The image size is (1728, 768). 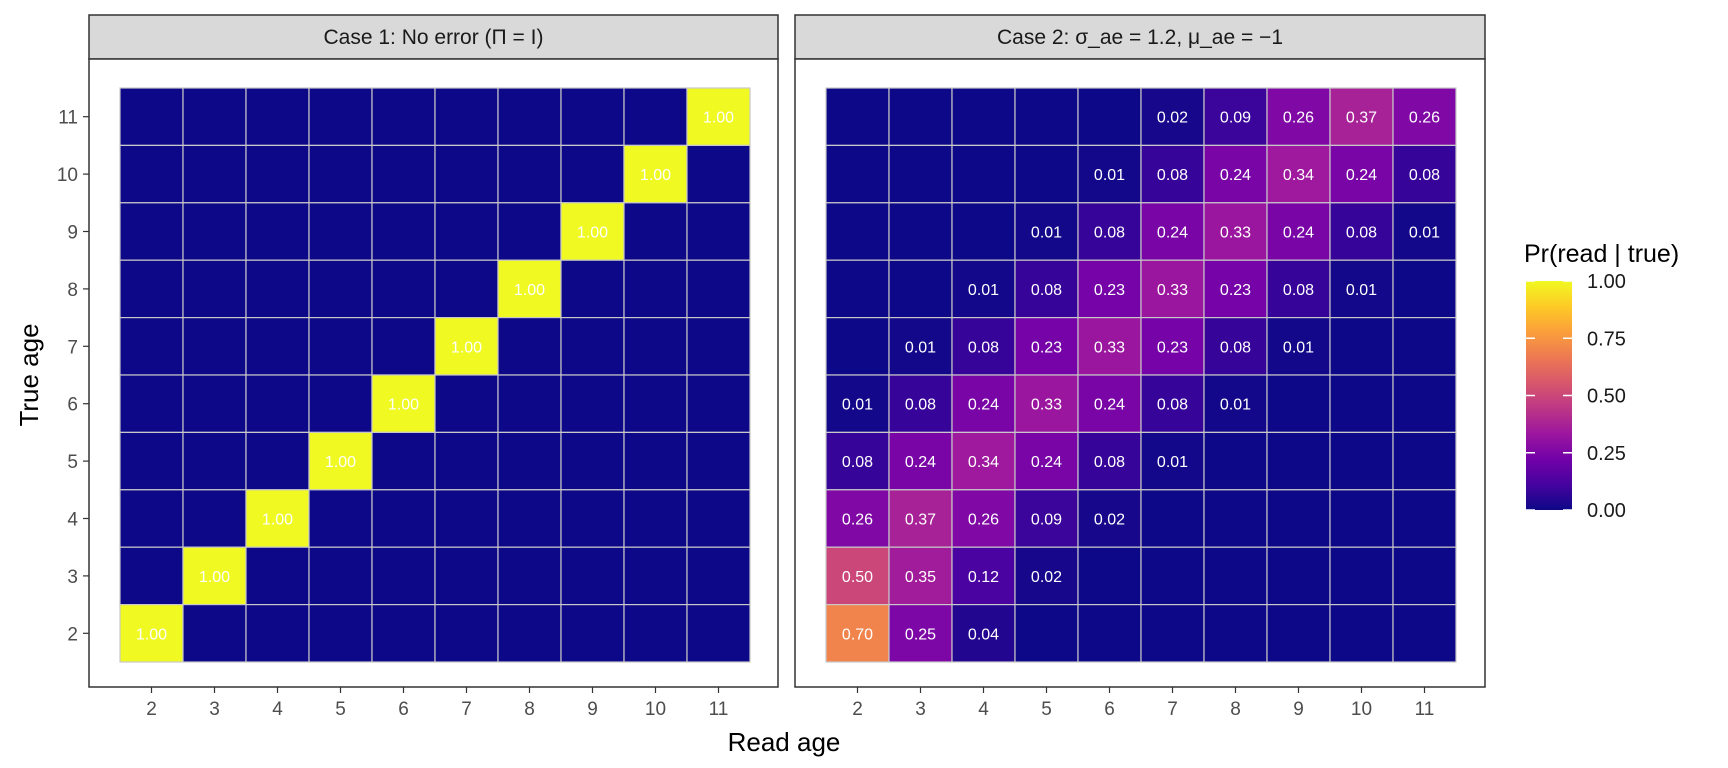 I want to click on cell-value-label: 0.02, so click(x=1109, y=520).